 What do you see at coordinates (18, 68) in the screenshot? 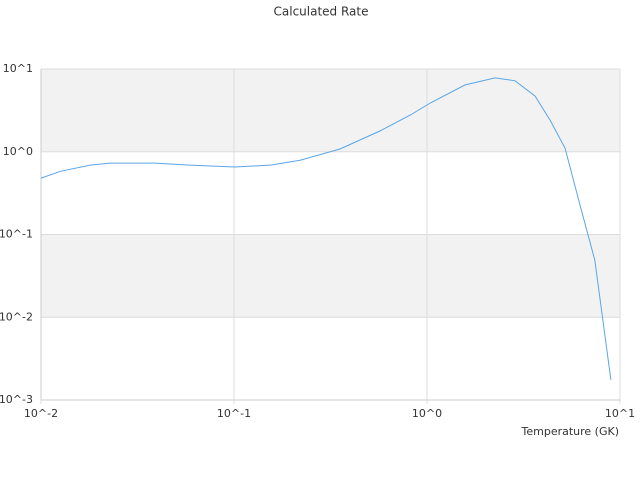
I see `y-tick-label: 10^1` at bounding box center [18, 68].